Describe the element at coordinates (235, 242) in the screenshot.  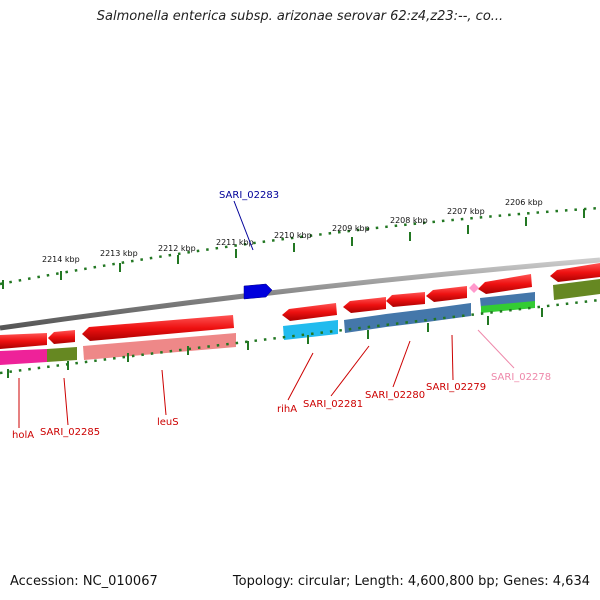
I see `scale-label: 2211 kbp` at that location.